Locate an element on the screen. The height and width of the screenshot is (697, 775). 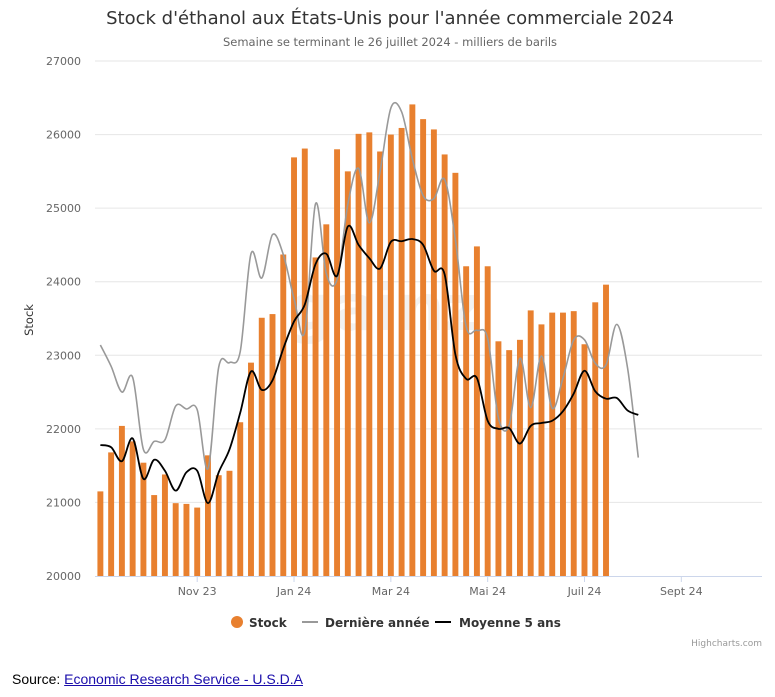
legend-stock-label: Stock is located at coordinates (268, 623).